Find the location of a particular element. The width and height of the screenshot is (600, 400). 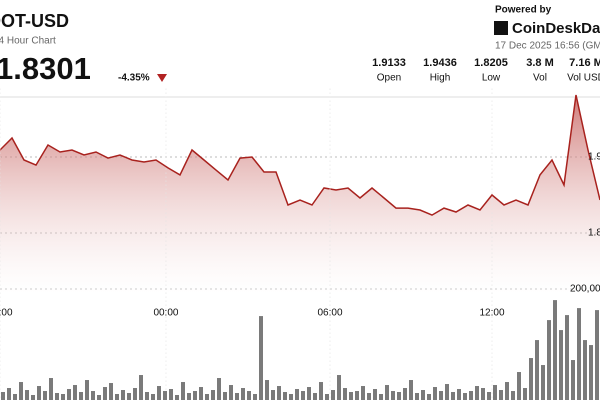

stat-label: Vol is located at coordinates (540, 78).